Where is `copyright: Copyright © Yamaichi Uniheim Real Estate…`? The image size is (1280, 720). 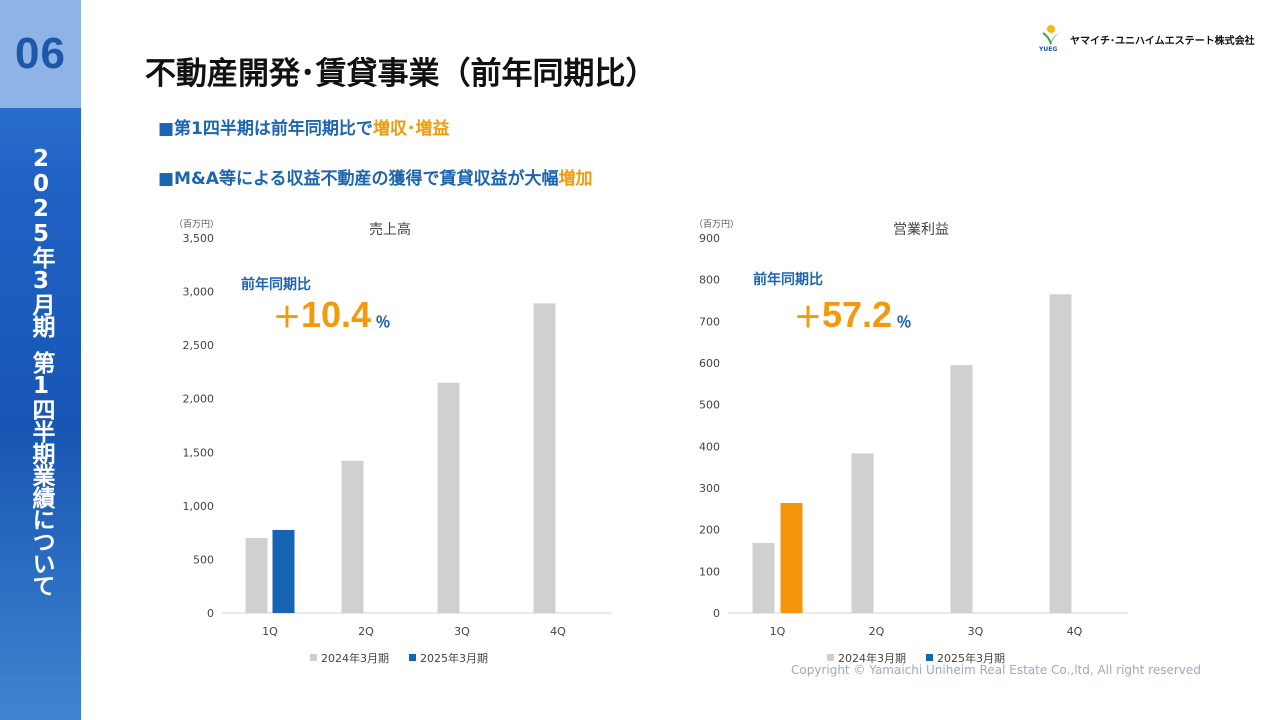 copyright: Copyright © Yamaichi Uniheim Real Estate… is located at coordinates (996, 670).